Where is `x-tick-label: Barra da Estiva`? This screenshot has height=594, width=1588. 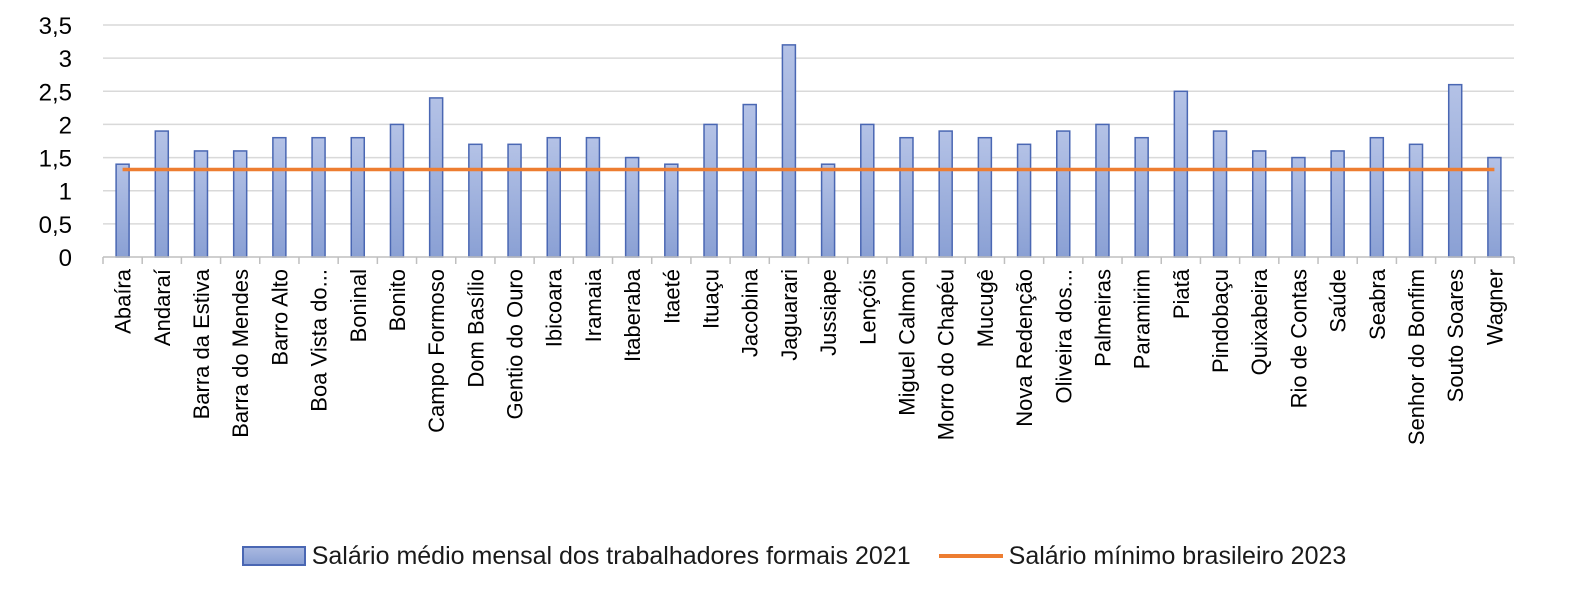 x-tick-label: Barra da Estiva is located at coordinates (201, 343).